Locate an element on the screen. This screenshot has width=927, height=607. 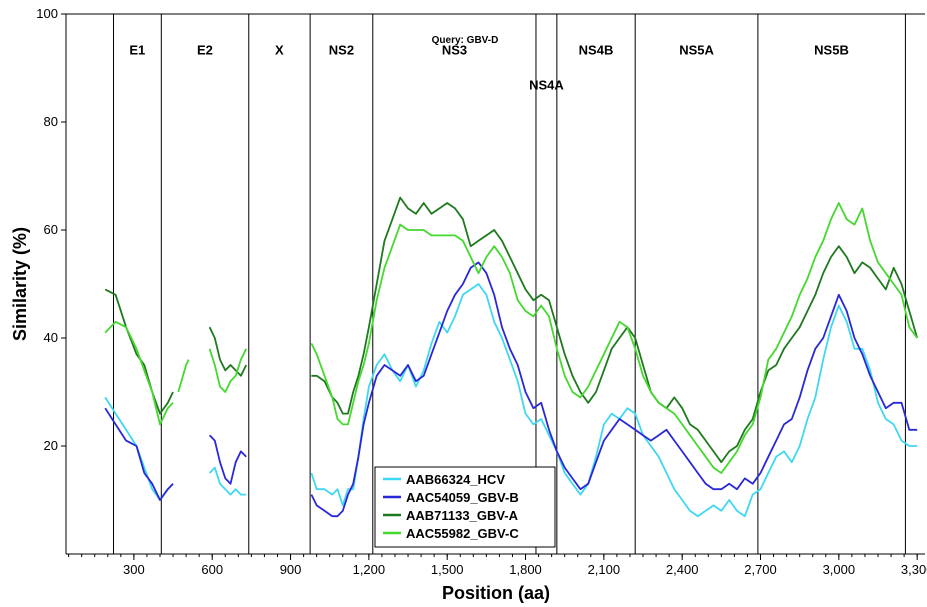
x-axis-title: Position (aa) is located at coordinates (496, 593).